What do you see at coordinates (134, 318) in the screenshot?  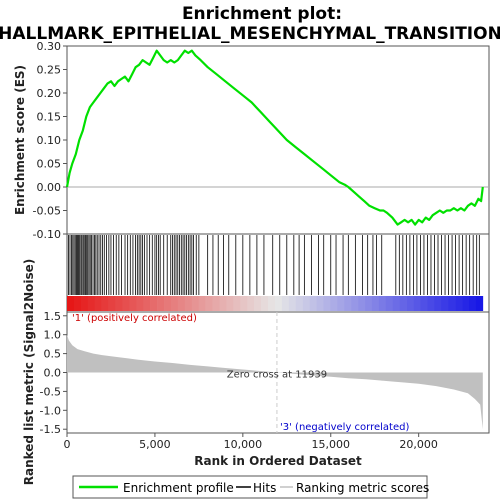 I see `positively-correlated-label: '1' (positively correlated)` at bounding box center [134, 318].